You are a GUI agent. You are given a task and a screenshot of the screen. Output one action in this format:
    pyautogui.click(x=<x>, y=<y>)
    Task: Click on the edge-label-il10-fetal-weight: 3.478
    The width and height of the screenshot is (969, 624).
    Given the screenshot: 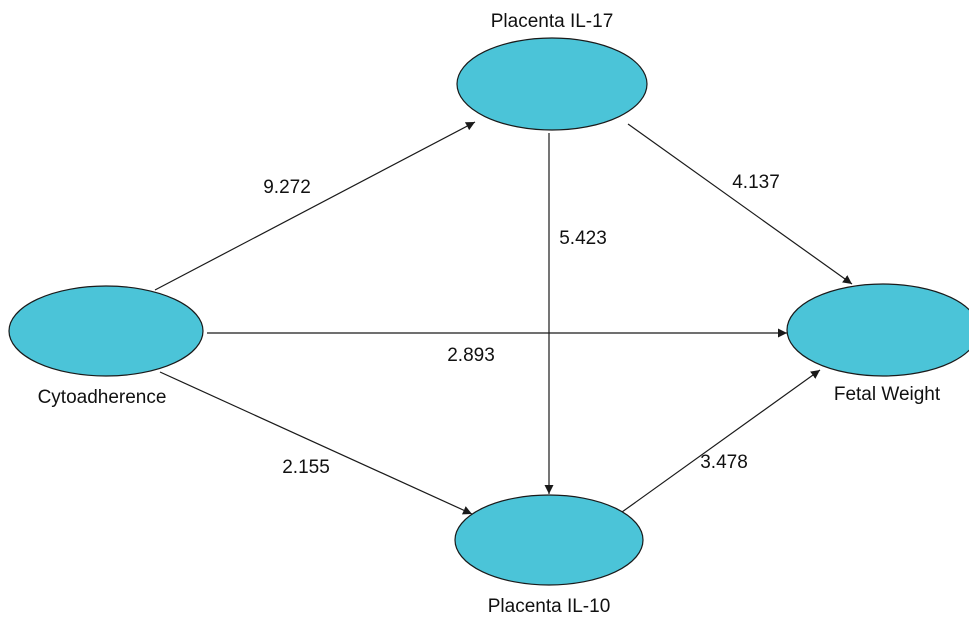 What is the action you would take?
    pyautogui.click(x=724, y=462)
    